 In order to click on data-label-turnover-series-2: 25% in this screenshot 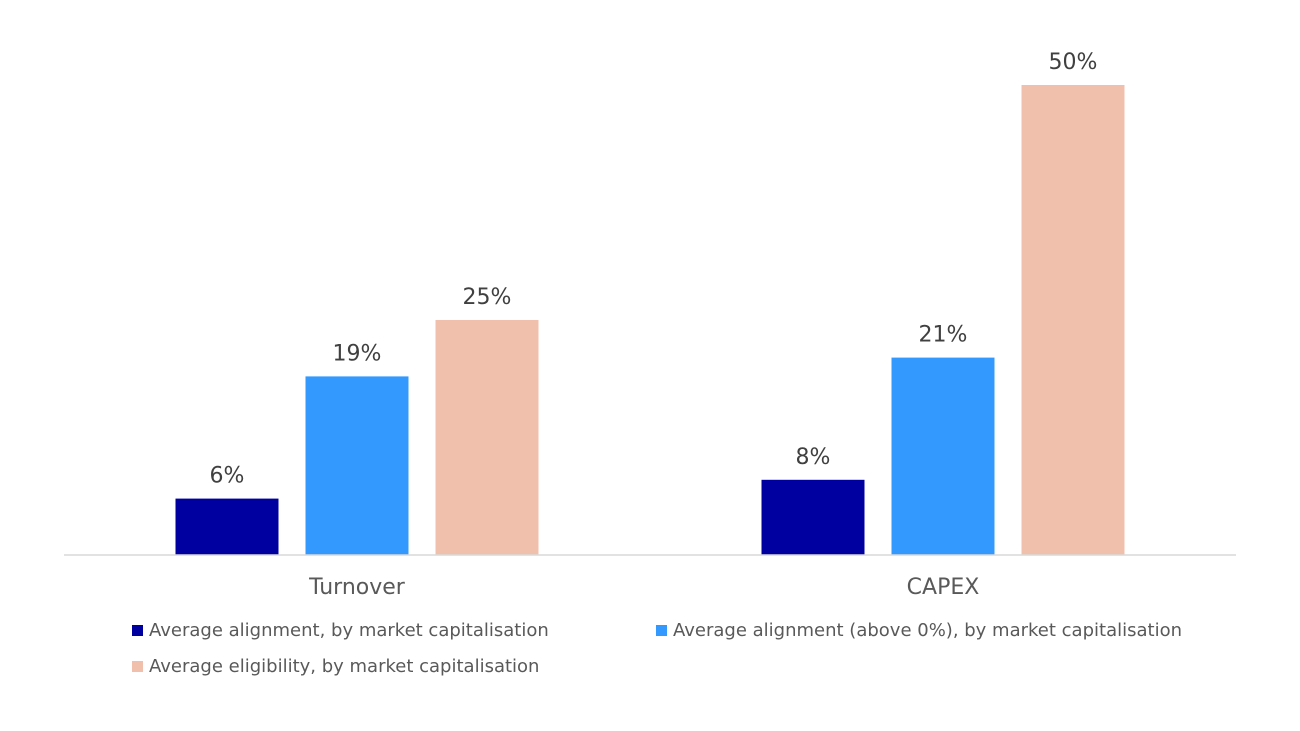, I will do `click(487, 297)`.